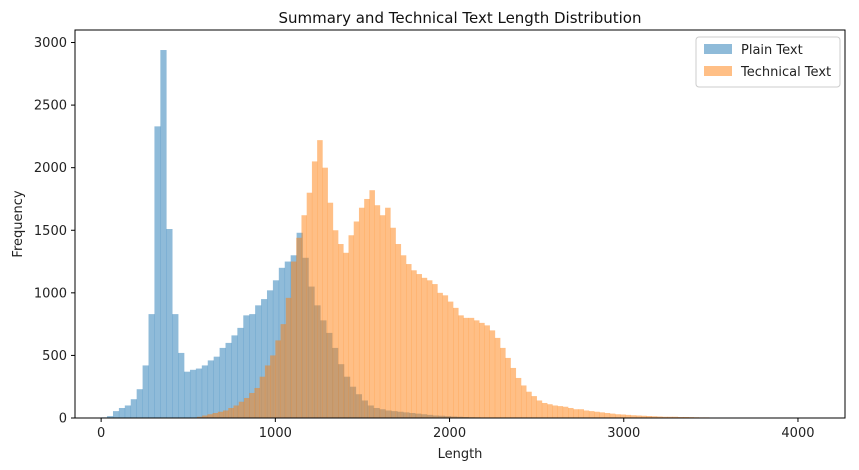 The height and width of the screenshot is (470, 859). I want to click on y-tick-label: 3000, so click(50, 43).